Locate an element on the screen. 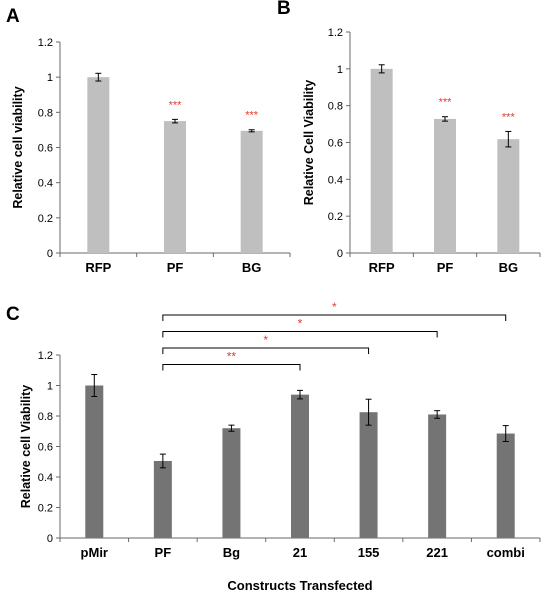  bar-combi is located at coordinates (505, 485).